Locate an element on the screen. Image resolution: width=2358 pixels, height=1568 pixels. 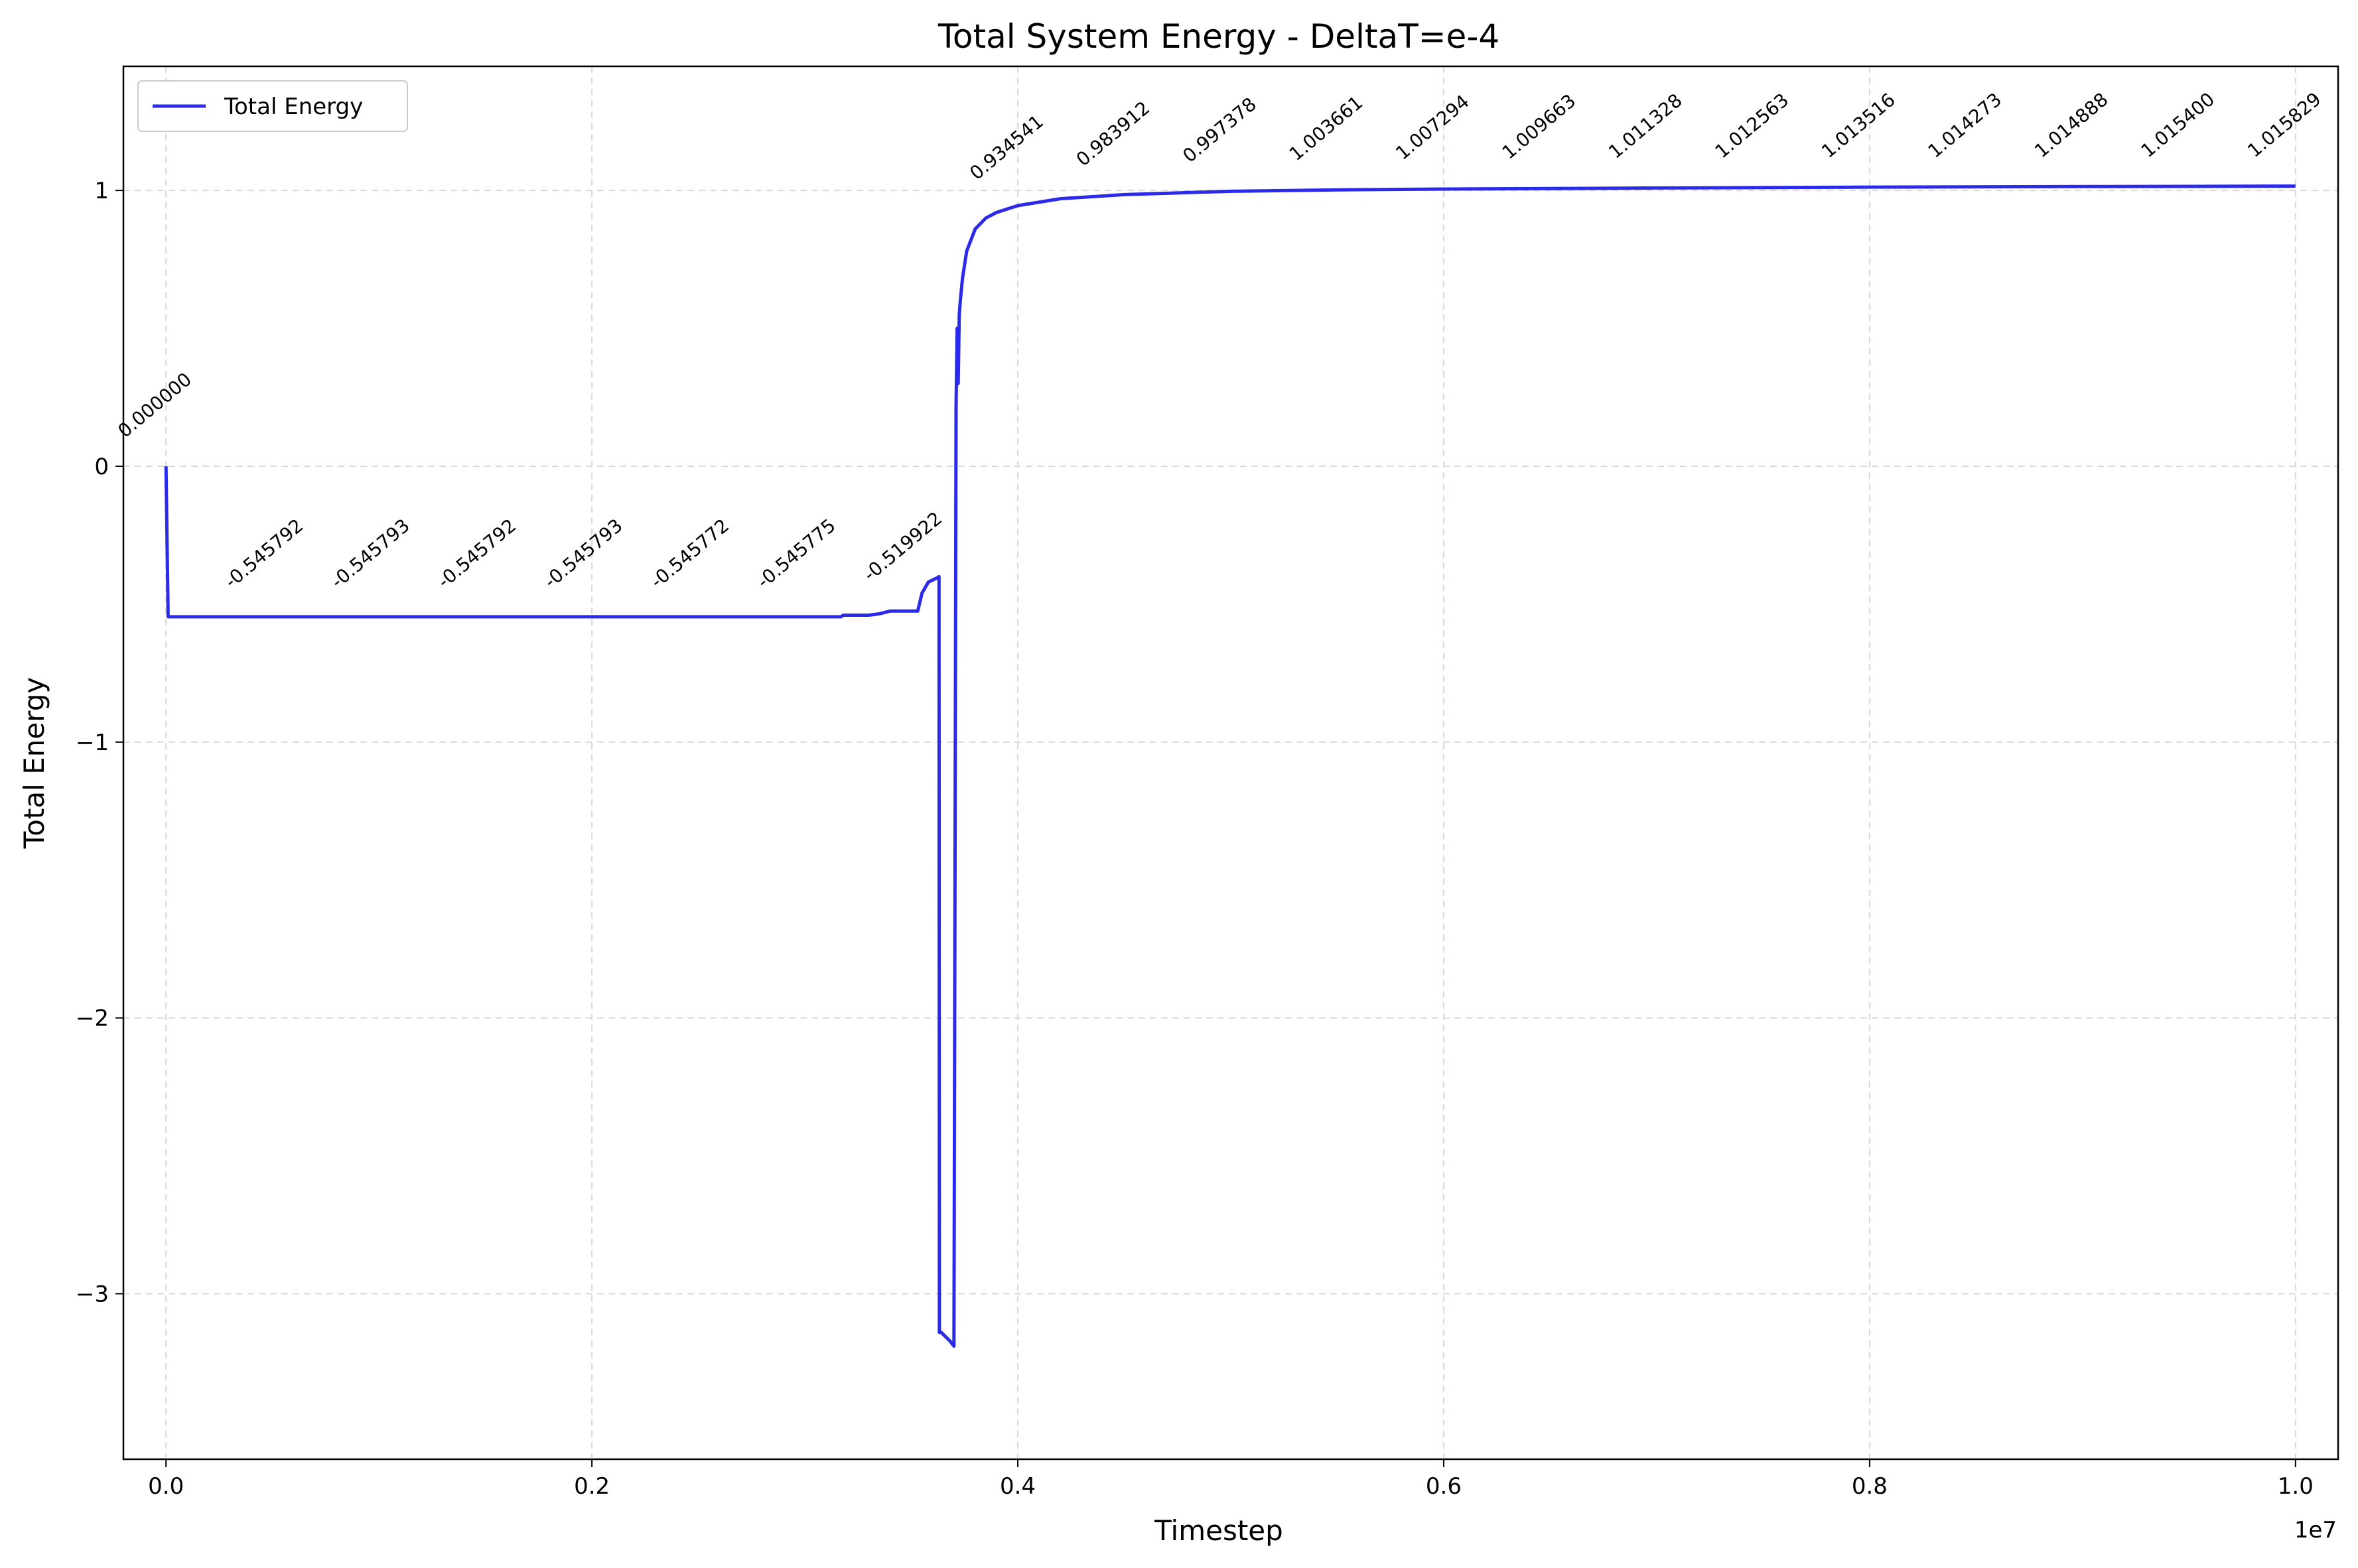
legend-box is located at coordinates (272, 106).